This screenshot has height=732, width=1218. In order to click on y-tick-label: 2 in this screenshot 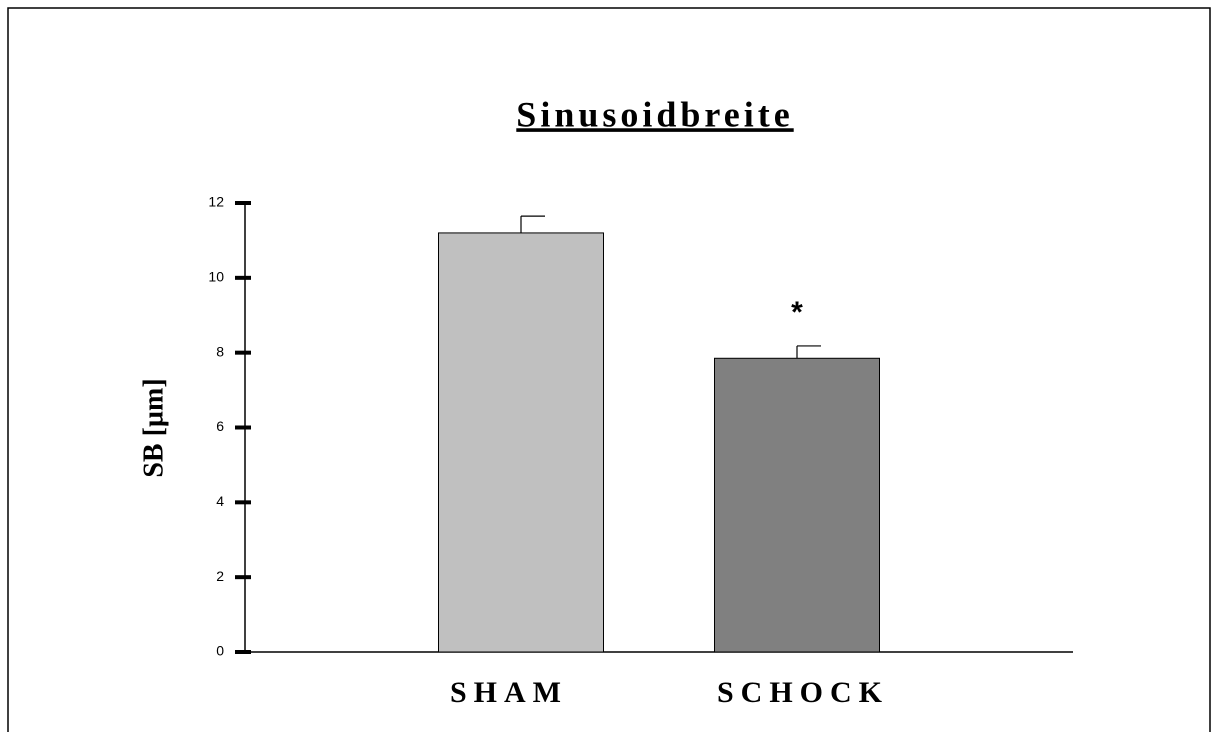, I will do `click(220, 576)`.